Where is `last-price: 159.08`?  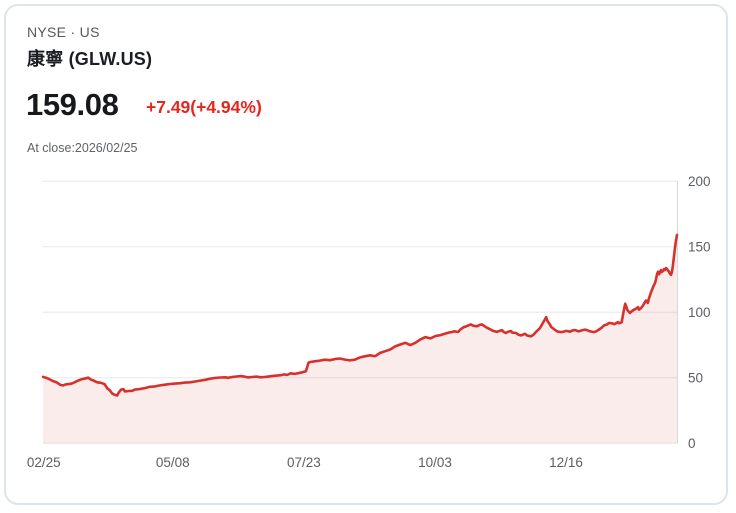
last-price: 159.08 is located at coordinates (72, 104).